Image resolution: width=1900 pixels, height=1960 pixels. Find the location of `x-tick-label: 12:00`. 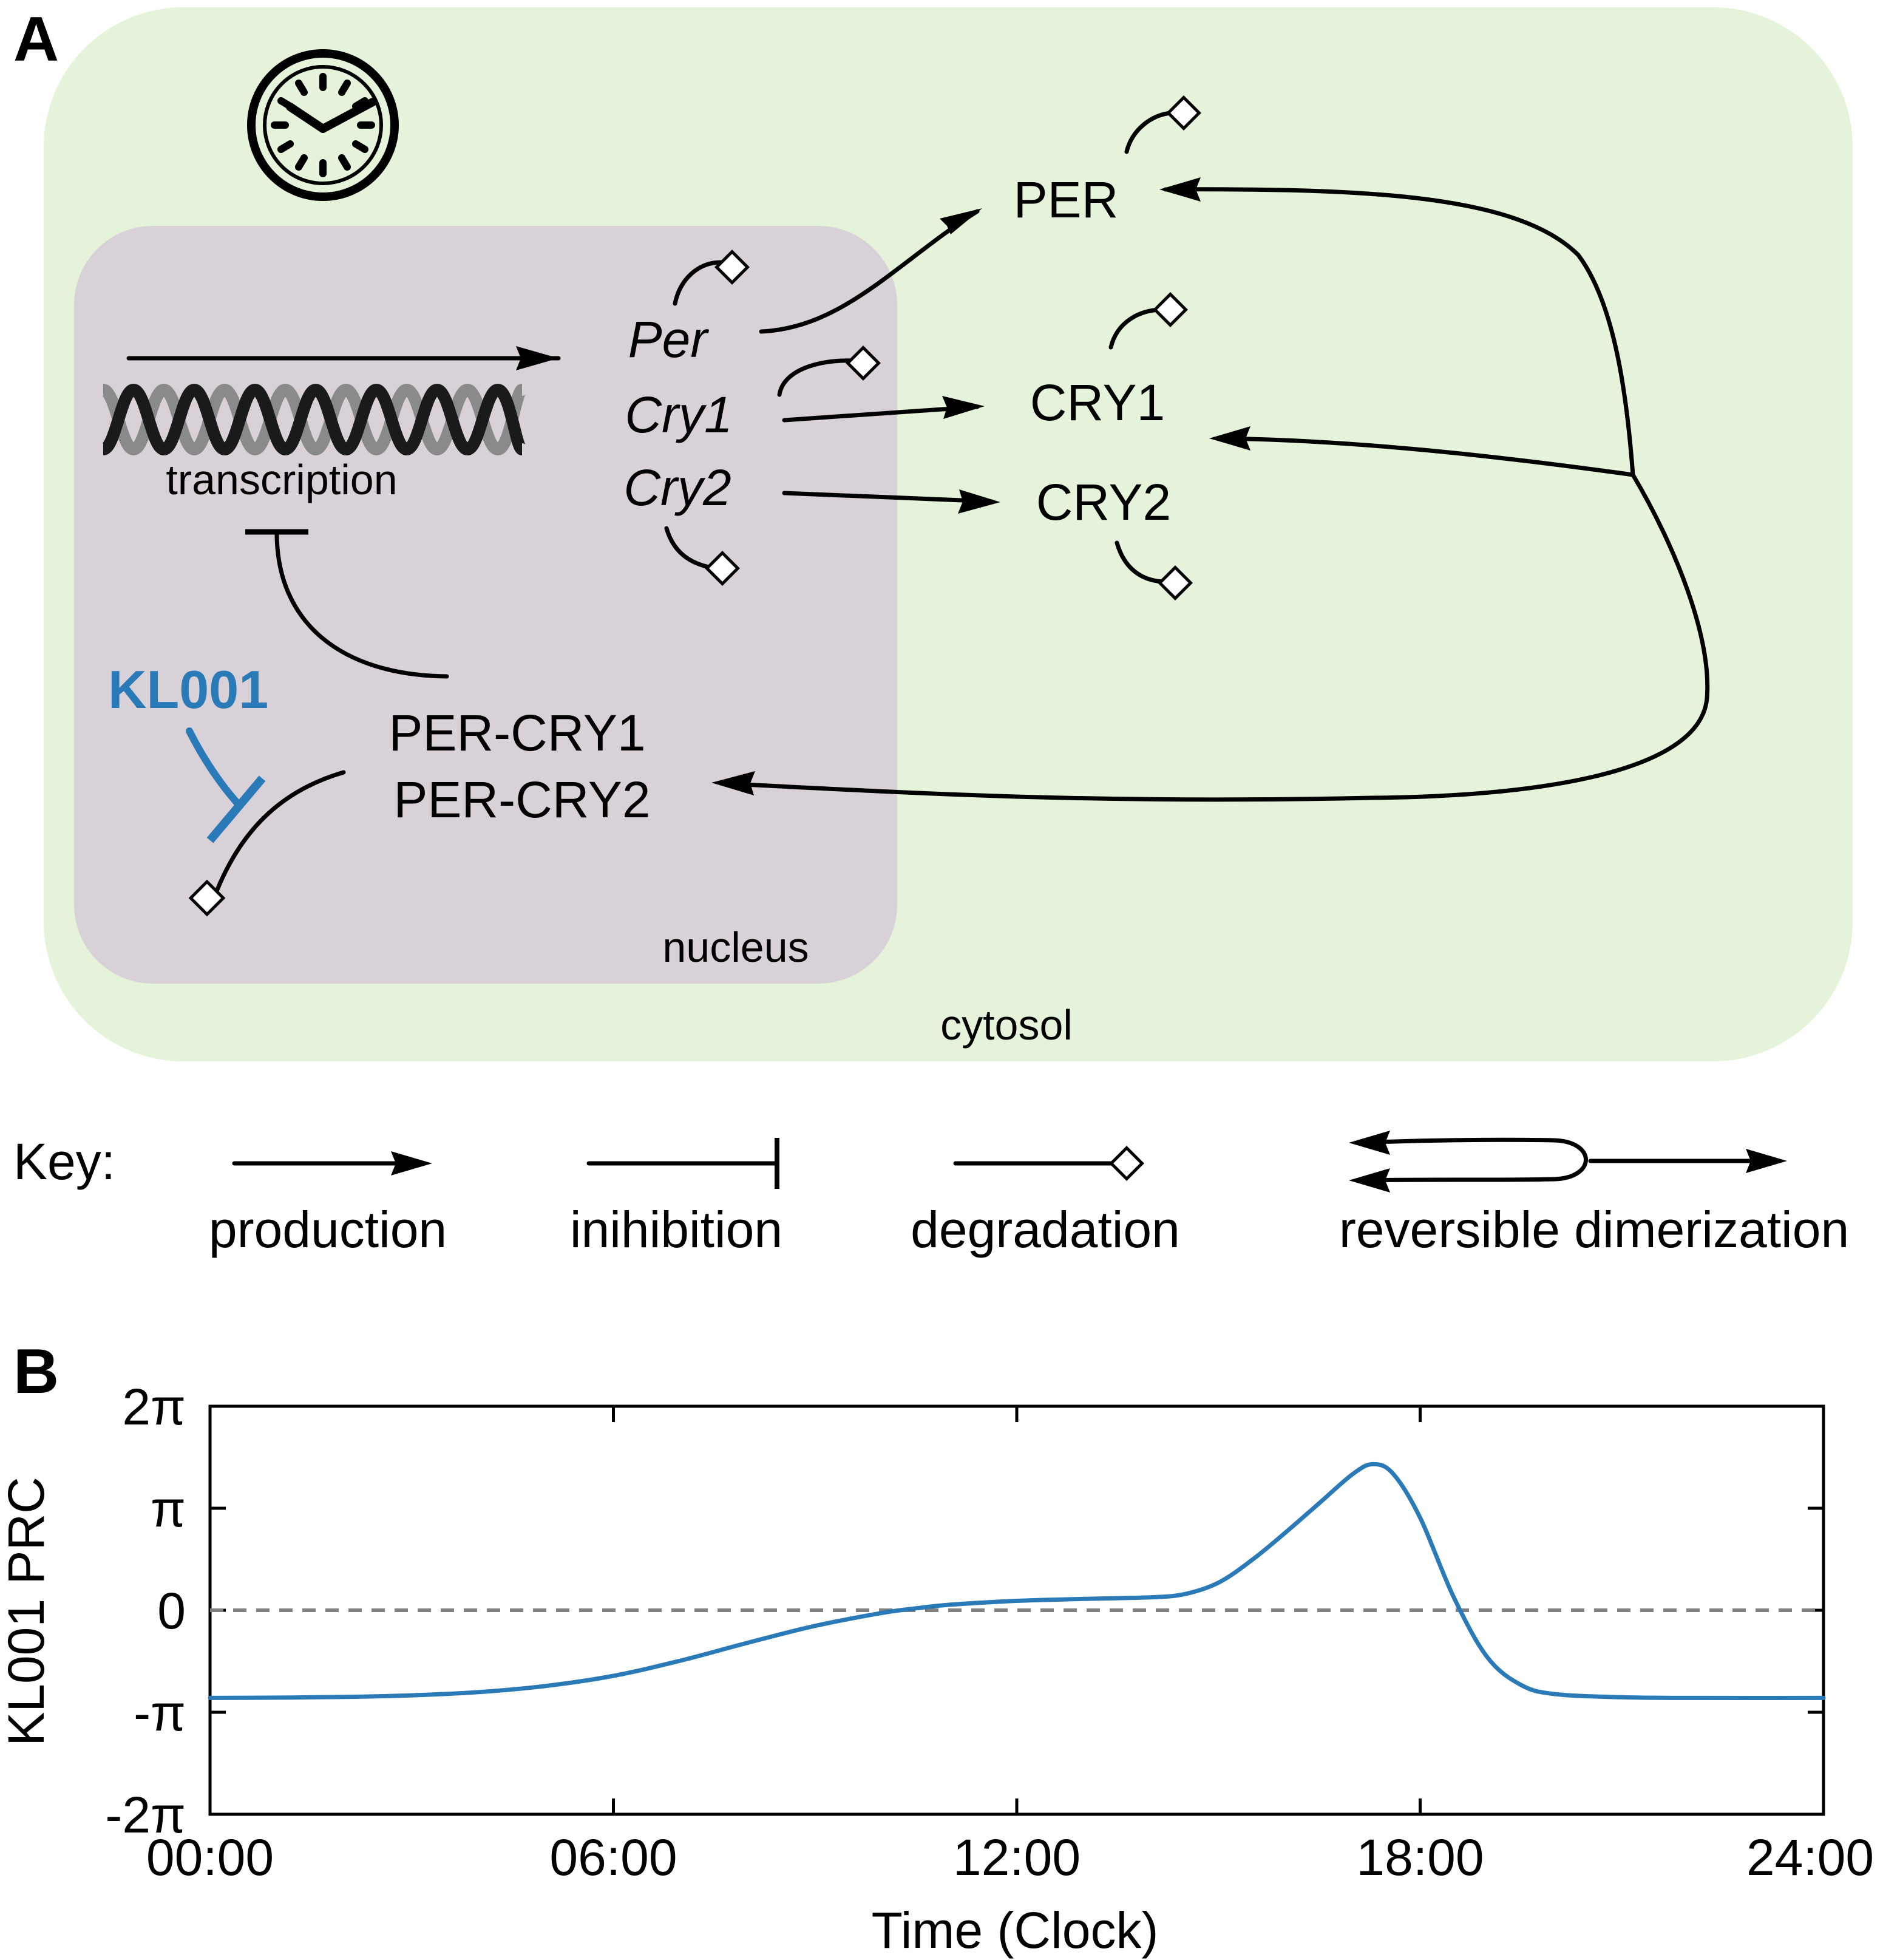

x-tick-label: 12:00 is located at coordinates (1017, 1857).